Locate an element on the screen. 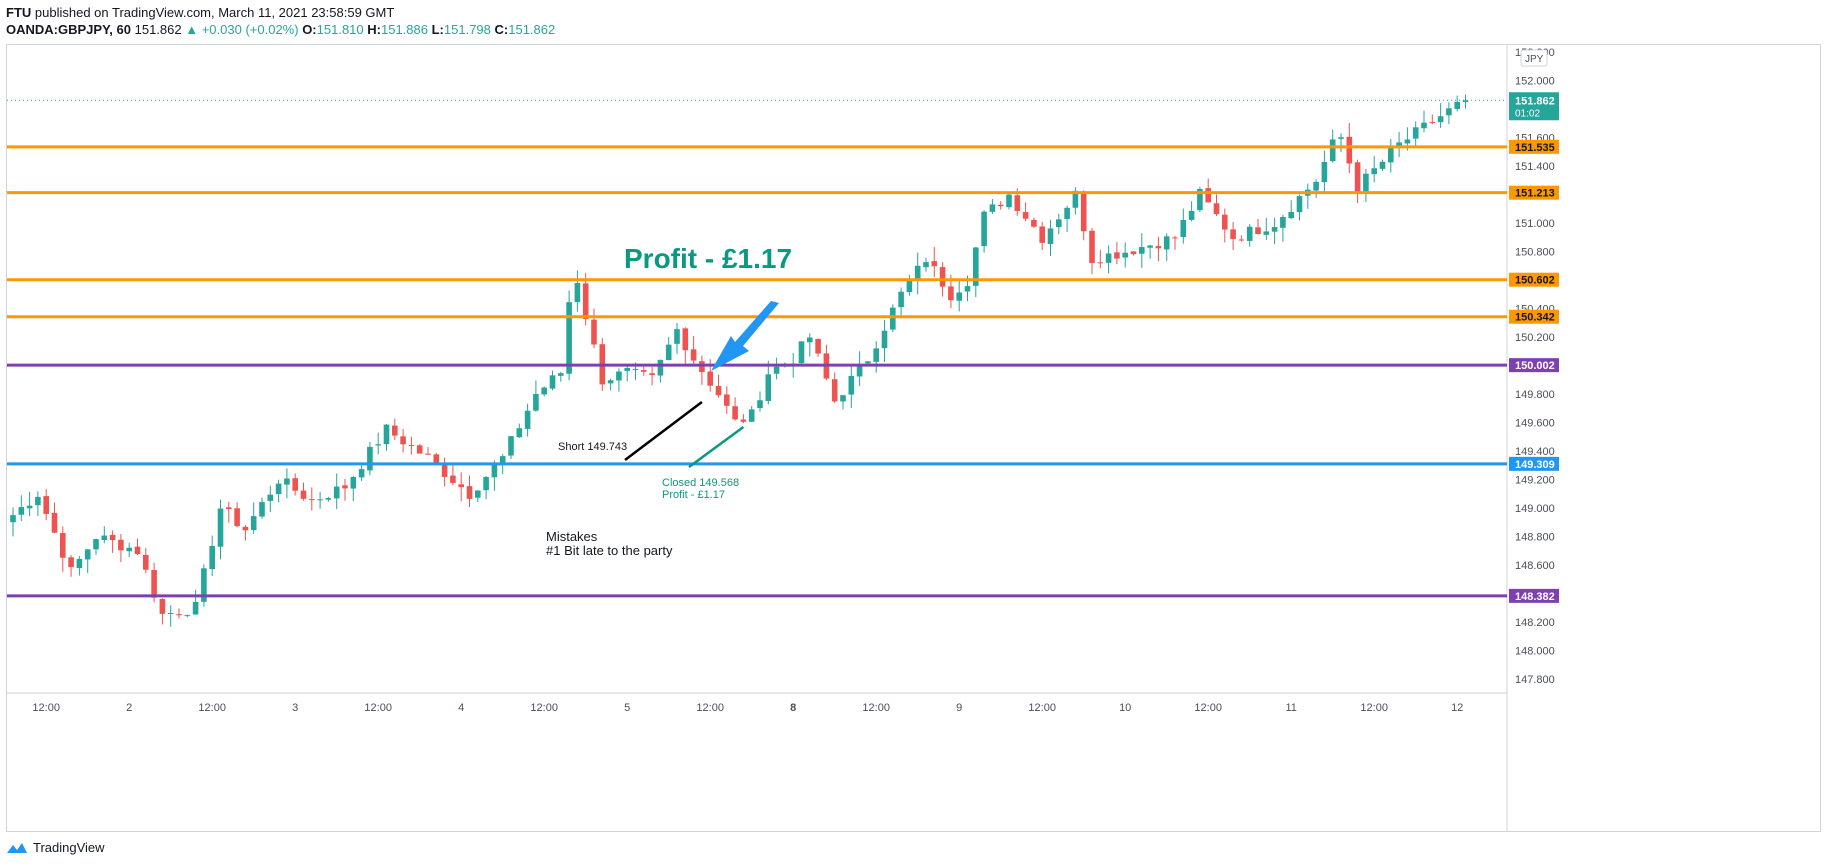 The height and width of the screenshot is (867, 1828). level-price-label: 149.309 is located at coordinates (1535, 465).